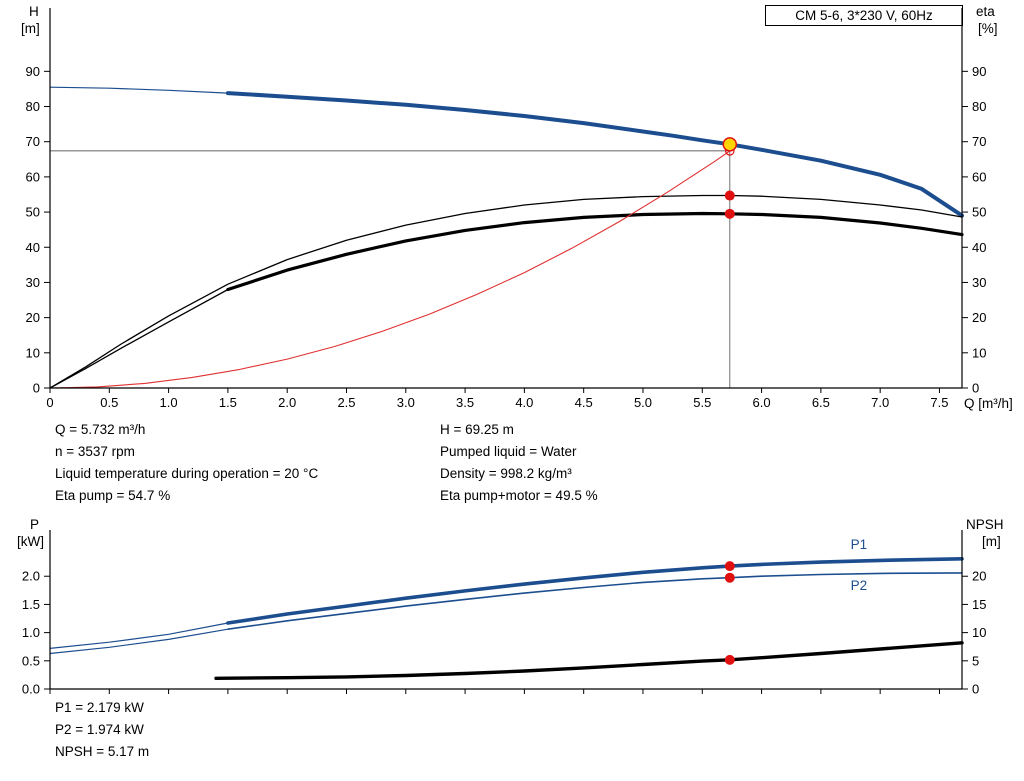 This screenshot has width=1024, height=781. I want to click on y-right-tick-label: 50, so click(979, 212).